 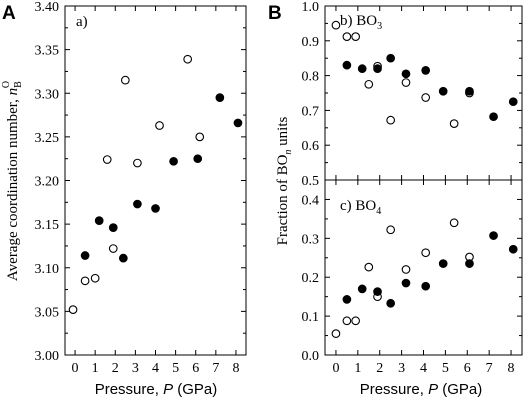 What do you see at coordinates (235, 368) in the screenshot?
I see `chart-a-xtick-label: 8` at bounding box center [235, 368].